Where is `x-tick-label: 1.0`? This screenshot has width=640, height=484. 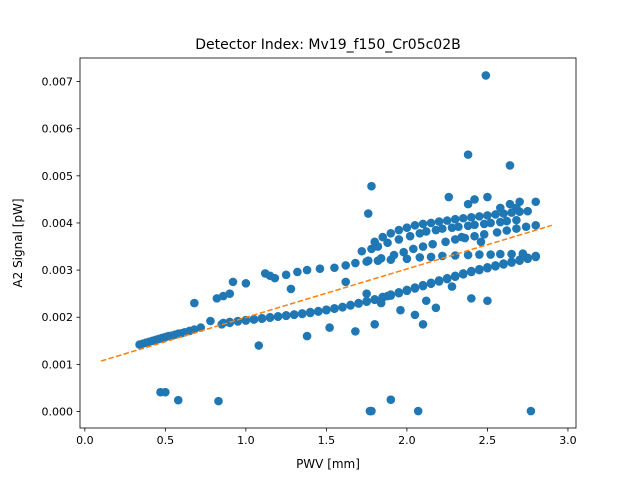 x-tick-label: 1.0 is located at coordinates (246, 440).